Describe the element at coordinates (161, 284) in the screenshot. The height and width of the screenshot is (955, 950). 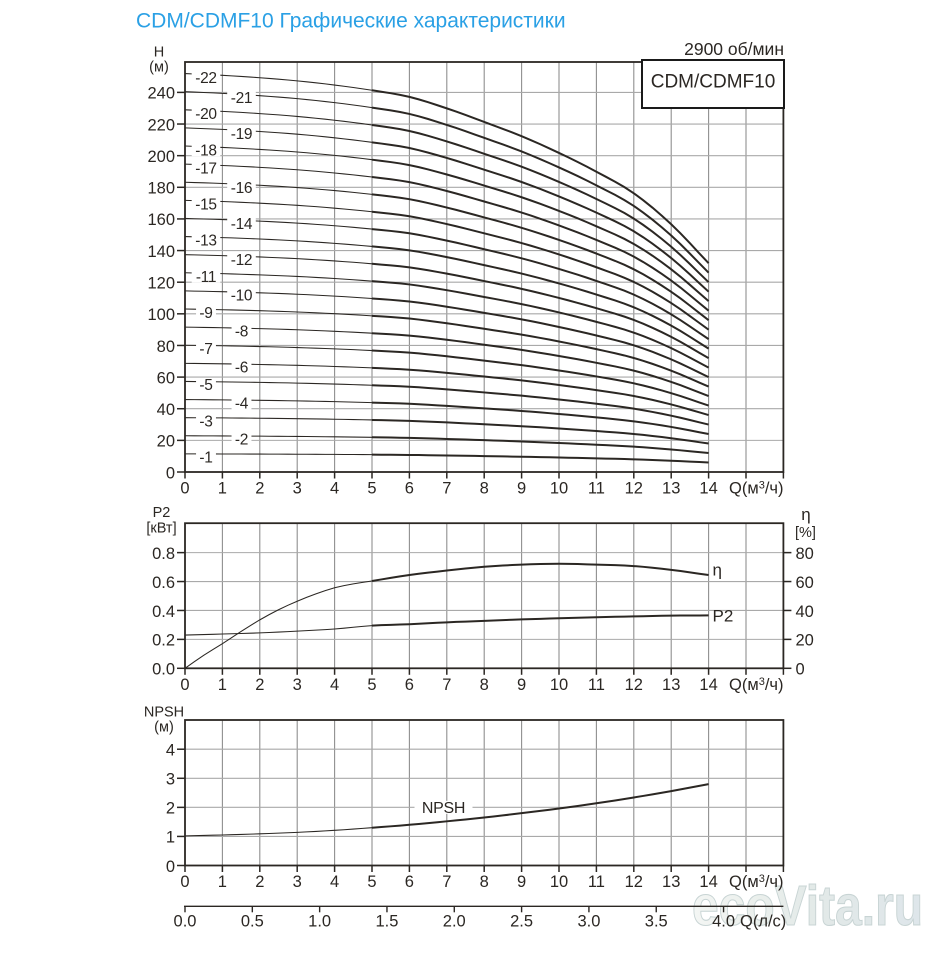
I see `svg-text: 120` at that location.